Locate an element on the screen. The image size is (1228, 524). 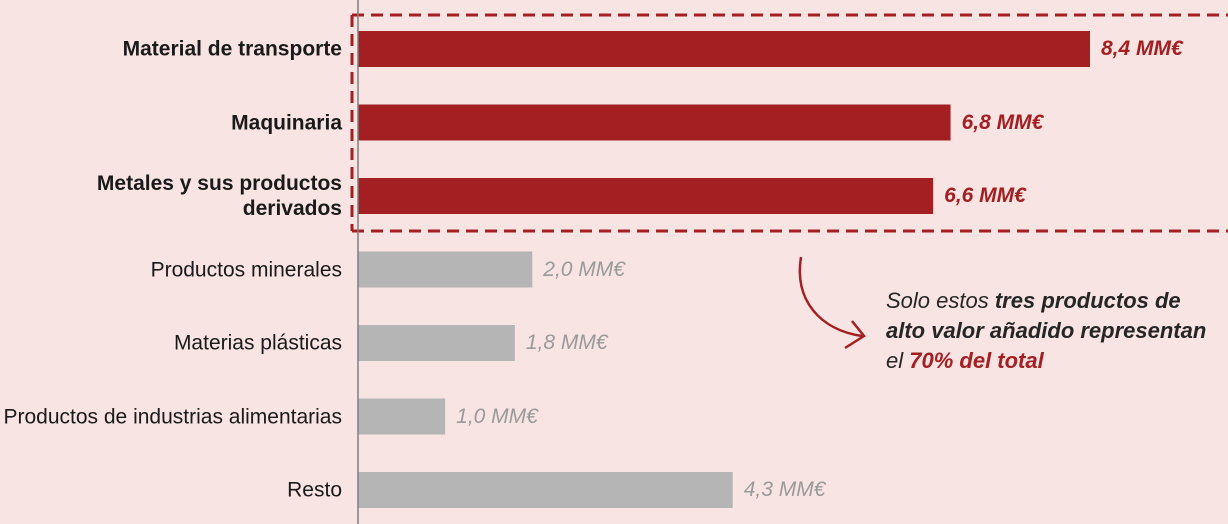
value-label-0: 8,4 MM€ is located at coordinates (1142, 48).